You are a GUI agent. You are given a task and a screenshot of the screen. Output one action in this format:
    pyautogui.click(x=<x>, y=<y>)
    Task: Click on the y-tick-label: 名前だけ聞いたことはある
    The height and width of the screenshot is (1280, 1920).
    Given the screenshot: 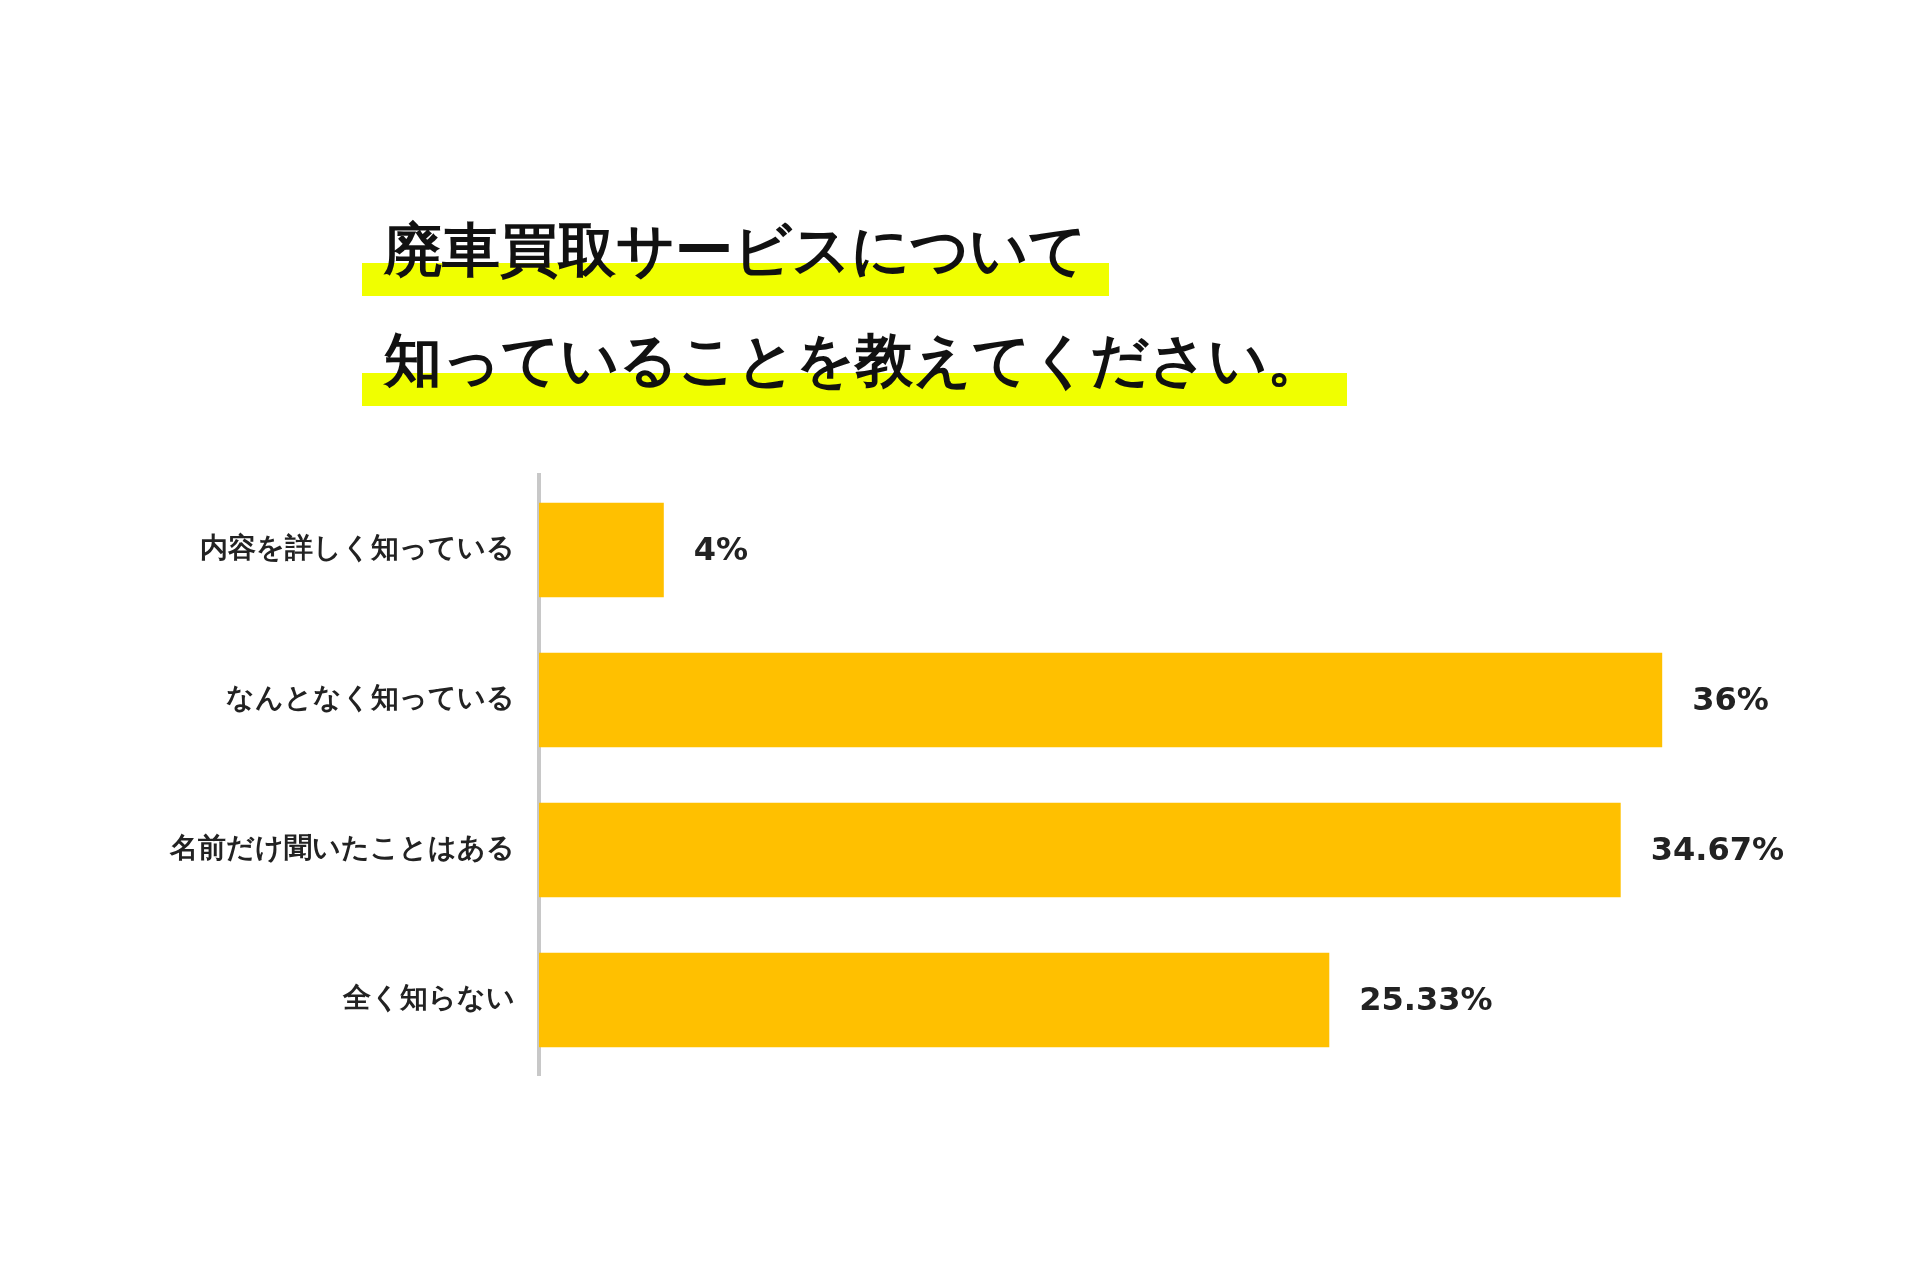 What is the action you would take?
    pyautogui.click(x=342, y=848)
    